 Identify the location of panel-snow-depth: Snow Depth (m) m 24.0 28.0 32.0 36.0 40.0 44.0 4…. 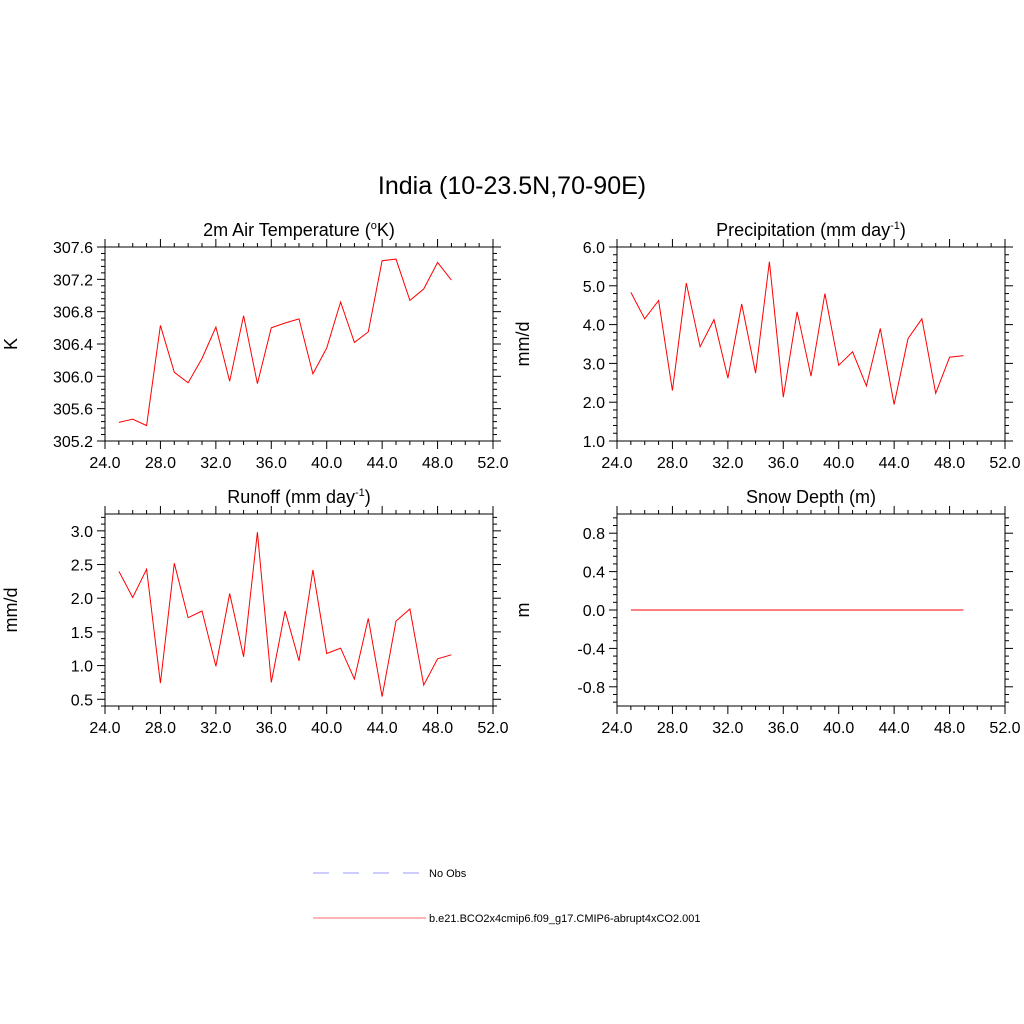
(767, 612).